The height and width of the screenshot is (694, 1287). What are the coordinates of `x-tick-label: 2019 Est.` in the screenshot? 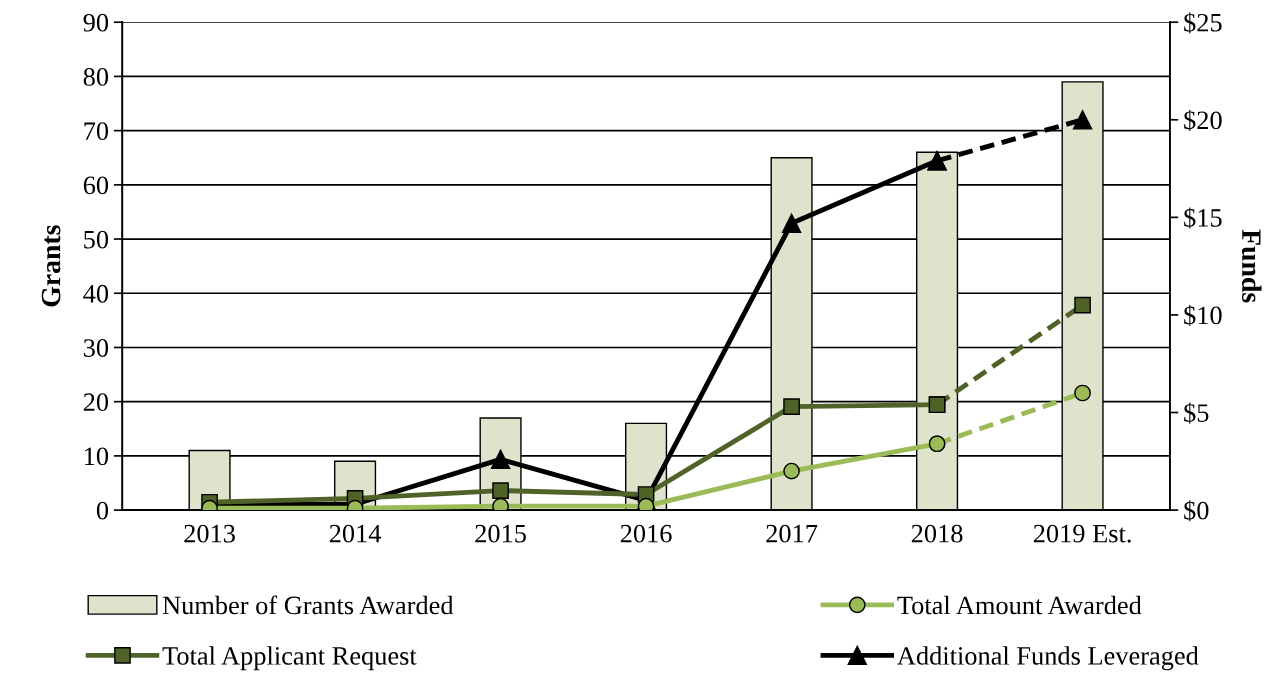 It's located at (1082, 533).